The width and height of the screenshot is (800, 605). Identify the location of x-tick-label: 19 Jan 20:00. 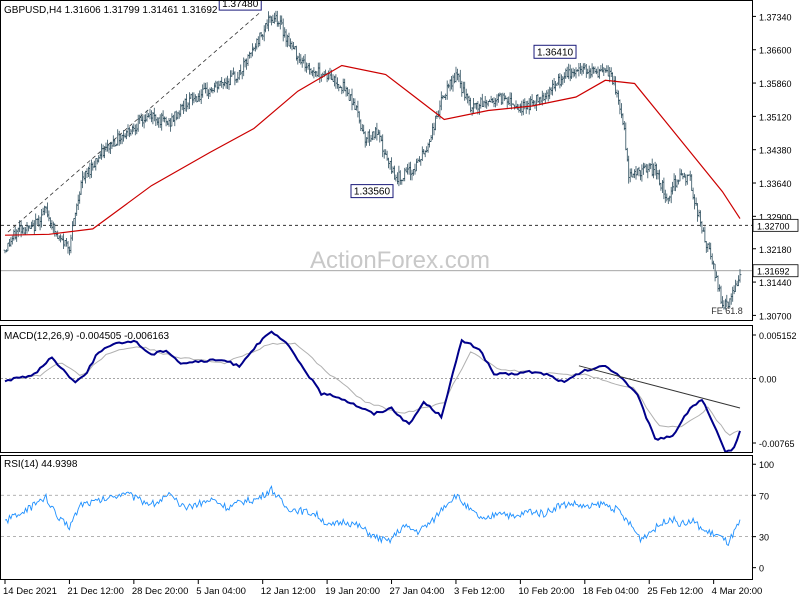
(352, 591).